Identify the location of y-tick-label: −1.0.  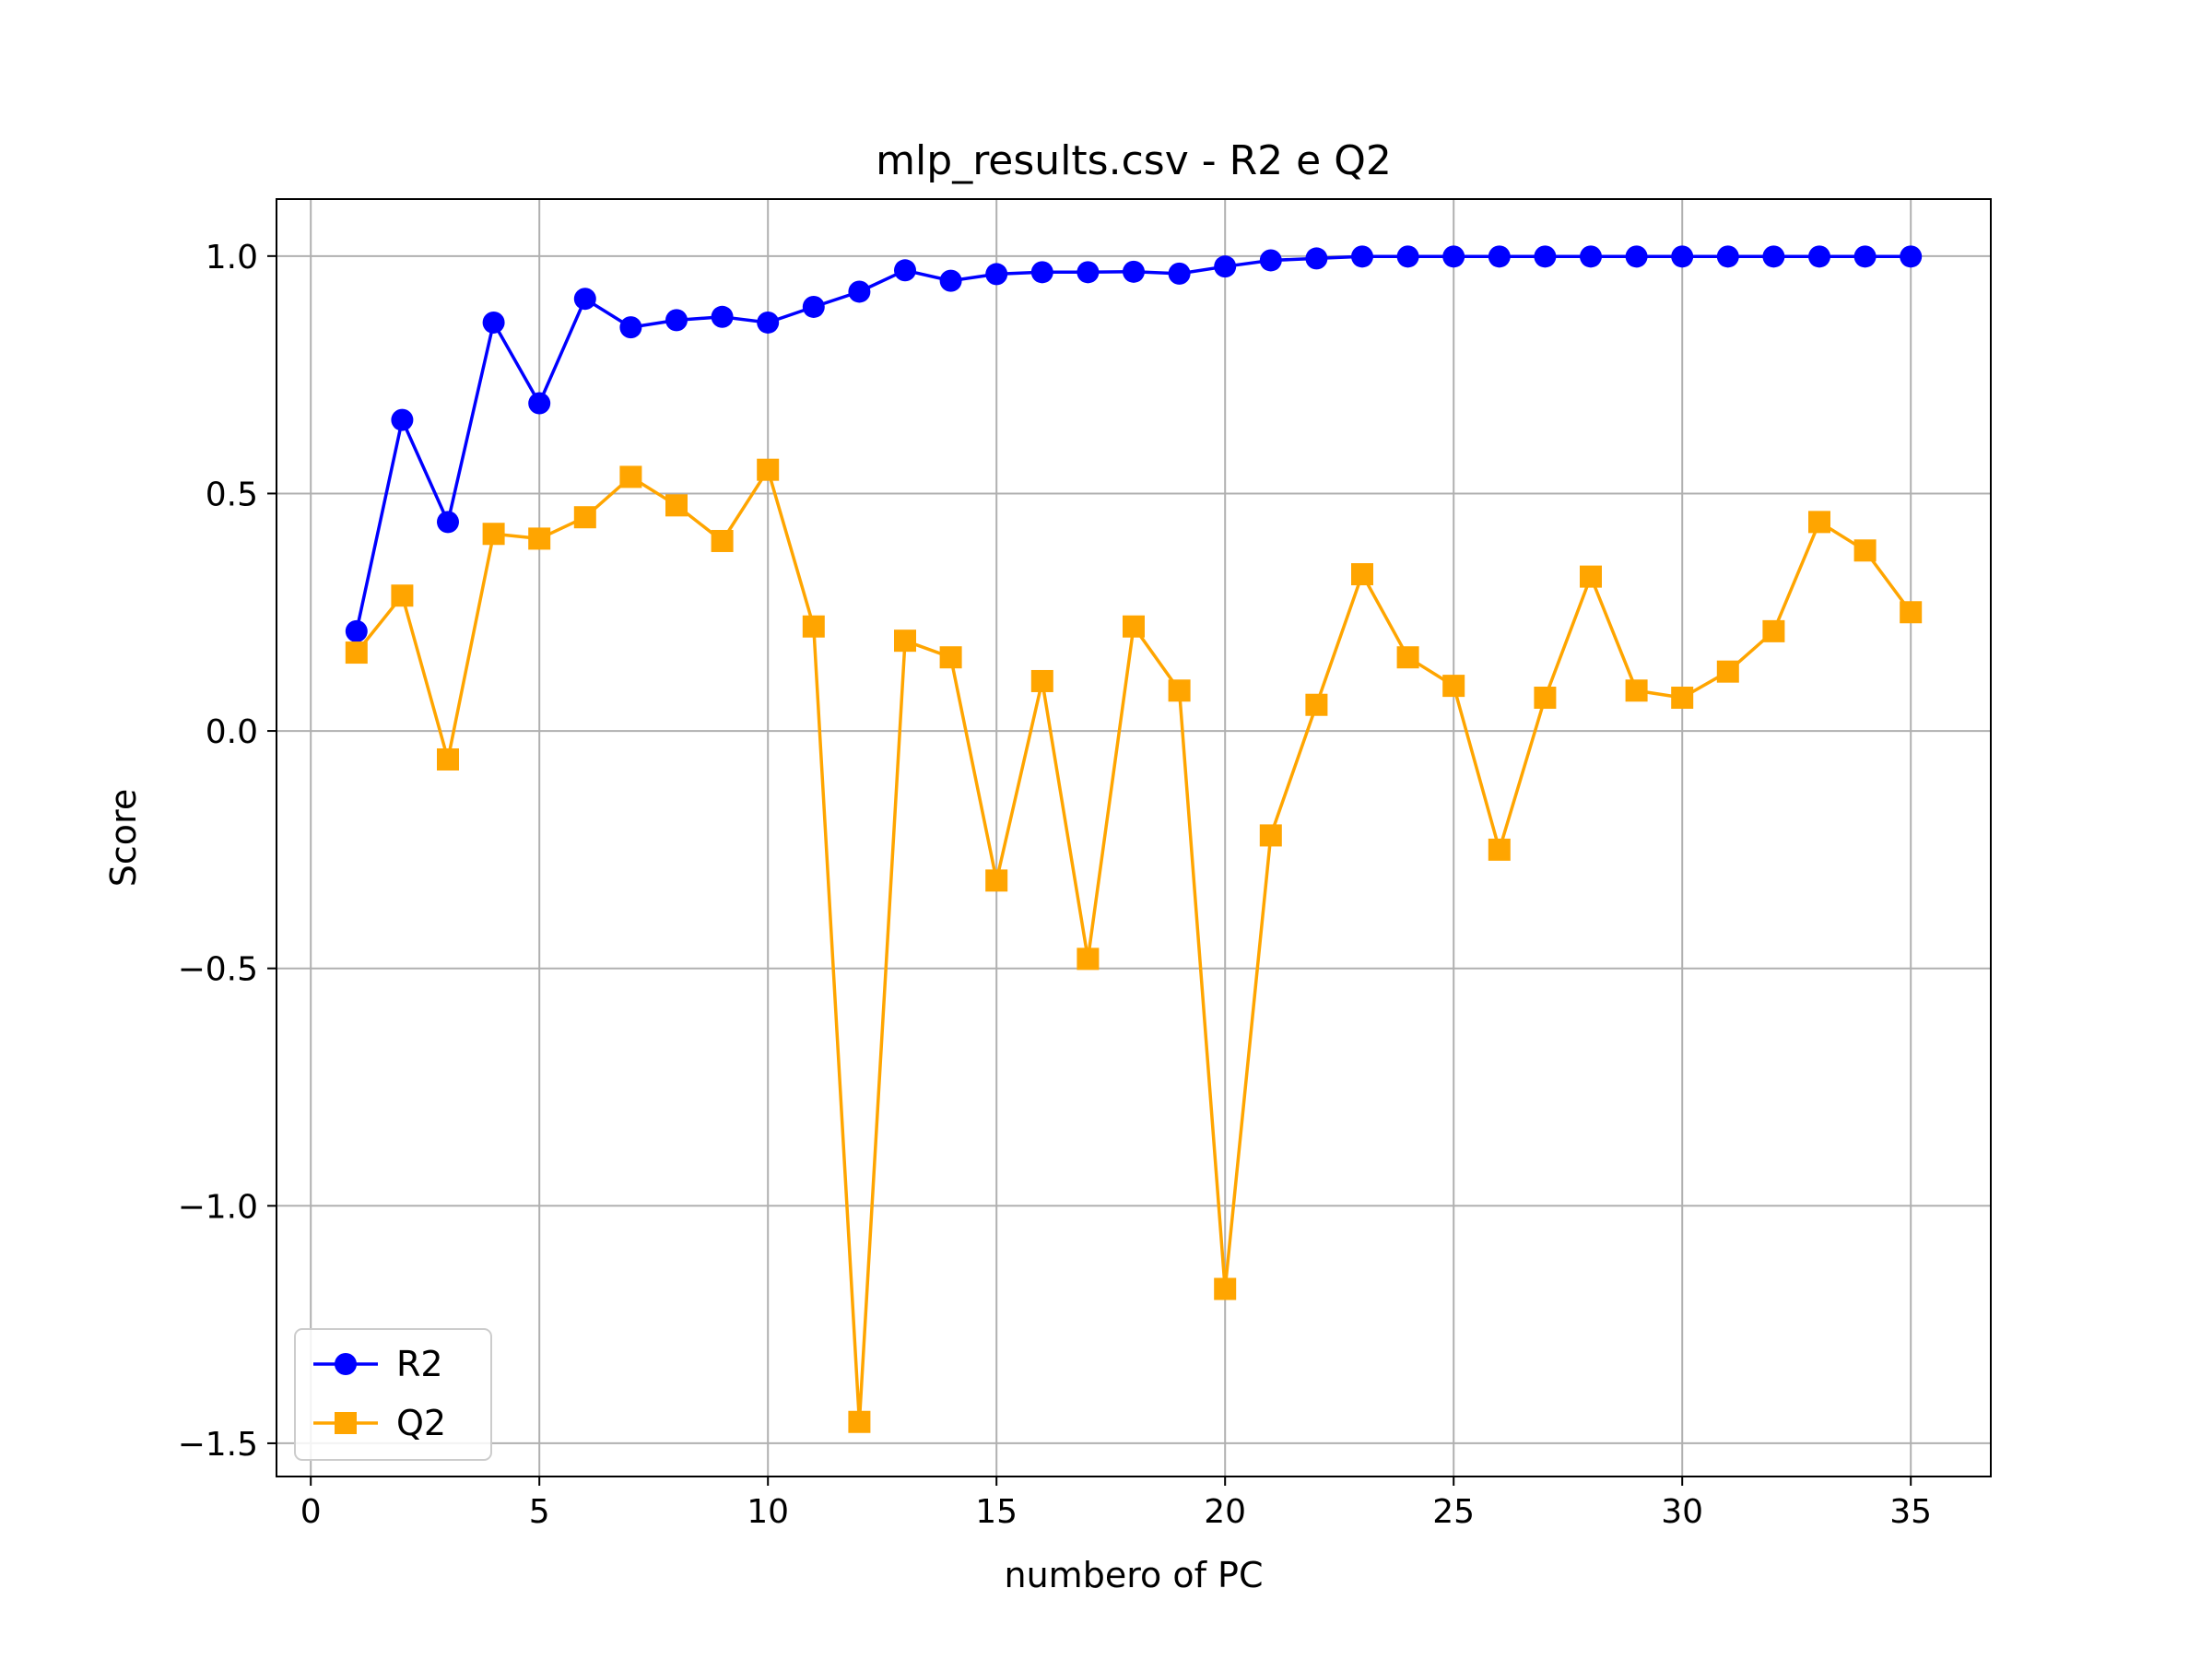
(218, 1207).